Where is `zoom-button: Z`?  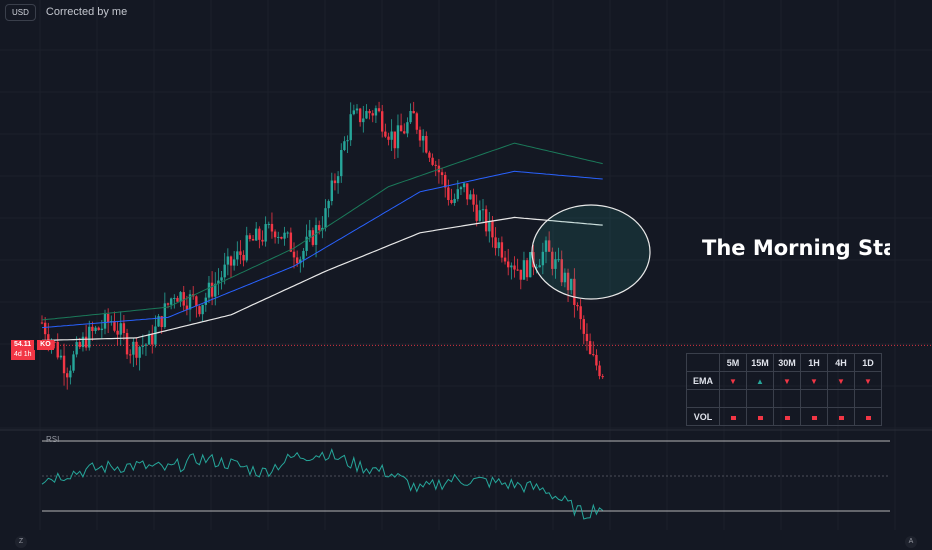
zoom-button: Z is located at coordinates (21, 542).